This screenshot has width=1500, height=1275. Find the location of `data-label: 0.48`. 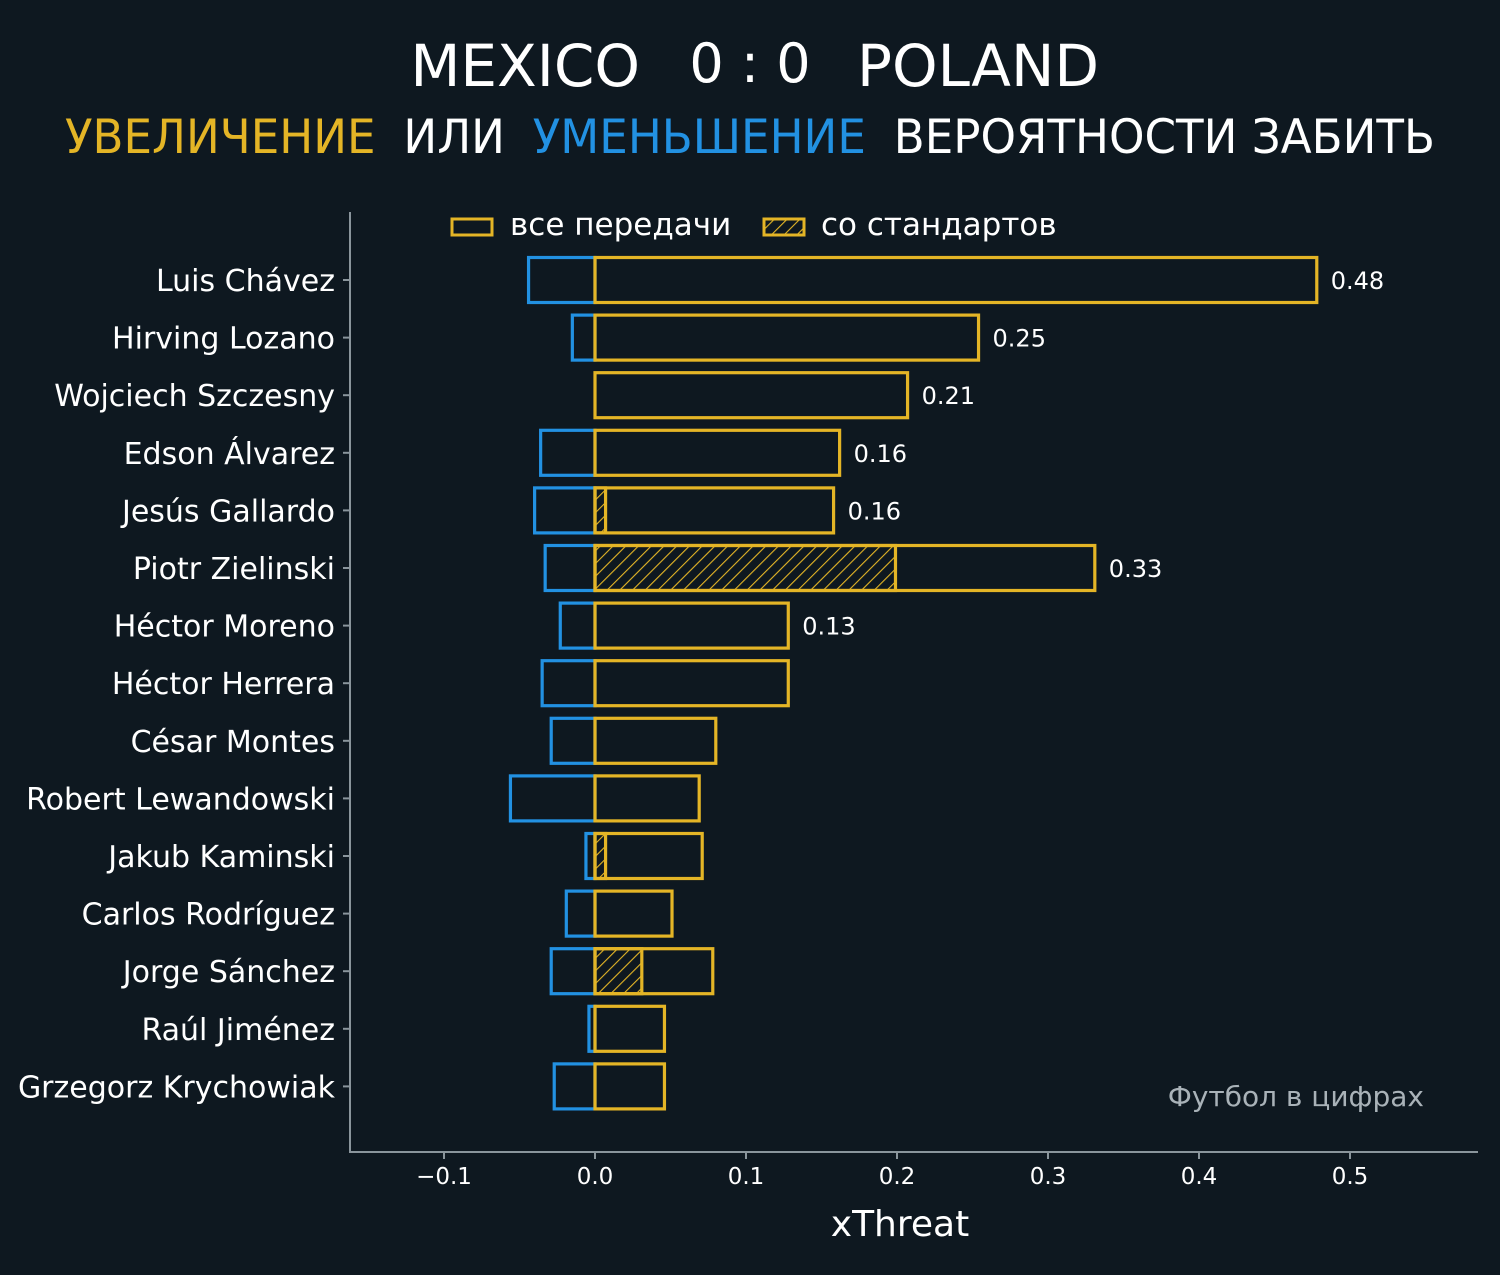

data-label: 0.48 is located at coordinates (1357, 281).